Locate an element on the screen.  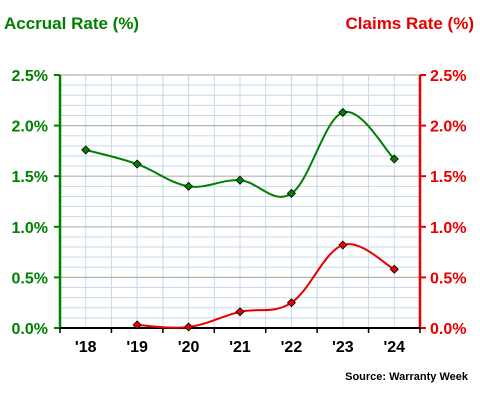
left-tick-label: 2.0% is located at coordinates (30, 127).